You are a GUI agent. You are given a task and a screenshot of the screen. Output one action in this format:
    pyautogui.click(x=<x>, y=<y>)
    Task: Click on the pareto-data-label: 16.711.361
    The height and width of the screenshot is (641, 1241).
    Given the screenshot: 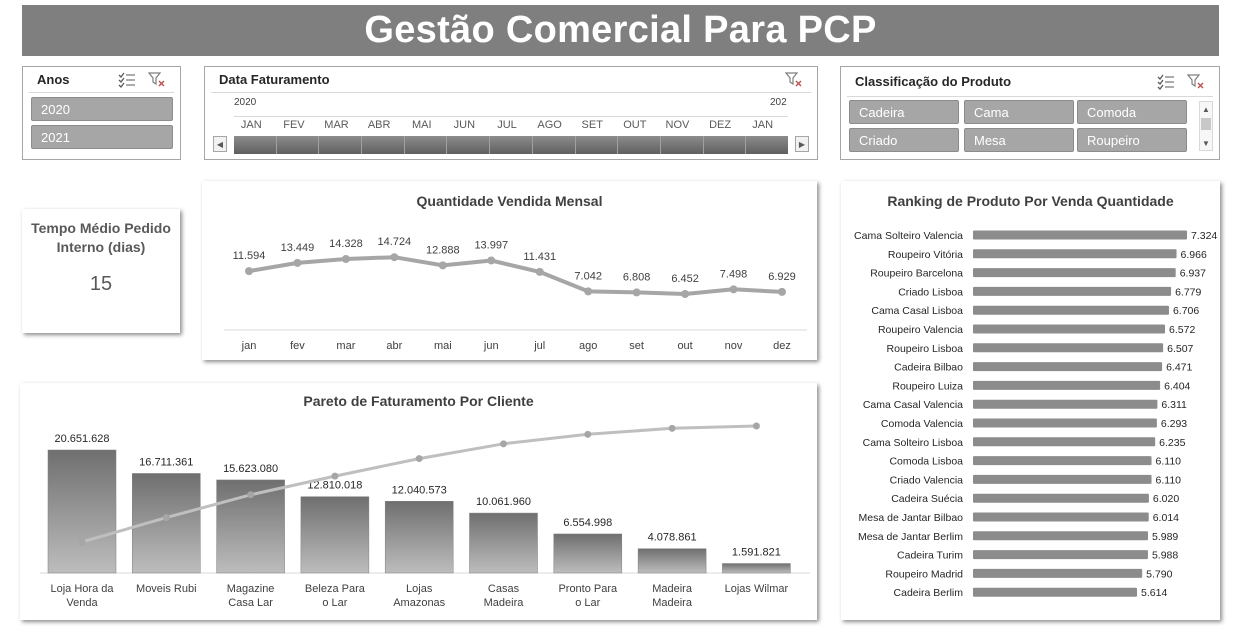 What is the action you would take?
    pyautogui.click(x=166, y=462)
    